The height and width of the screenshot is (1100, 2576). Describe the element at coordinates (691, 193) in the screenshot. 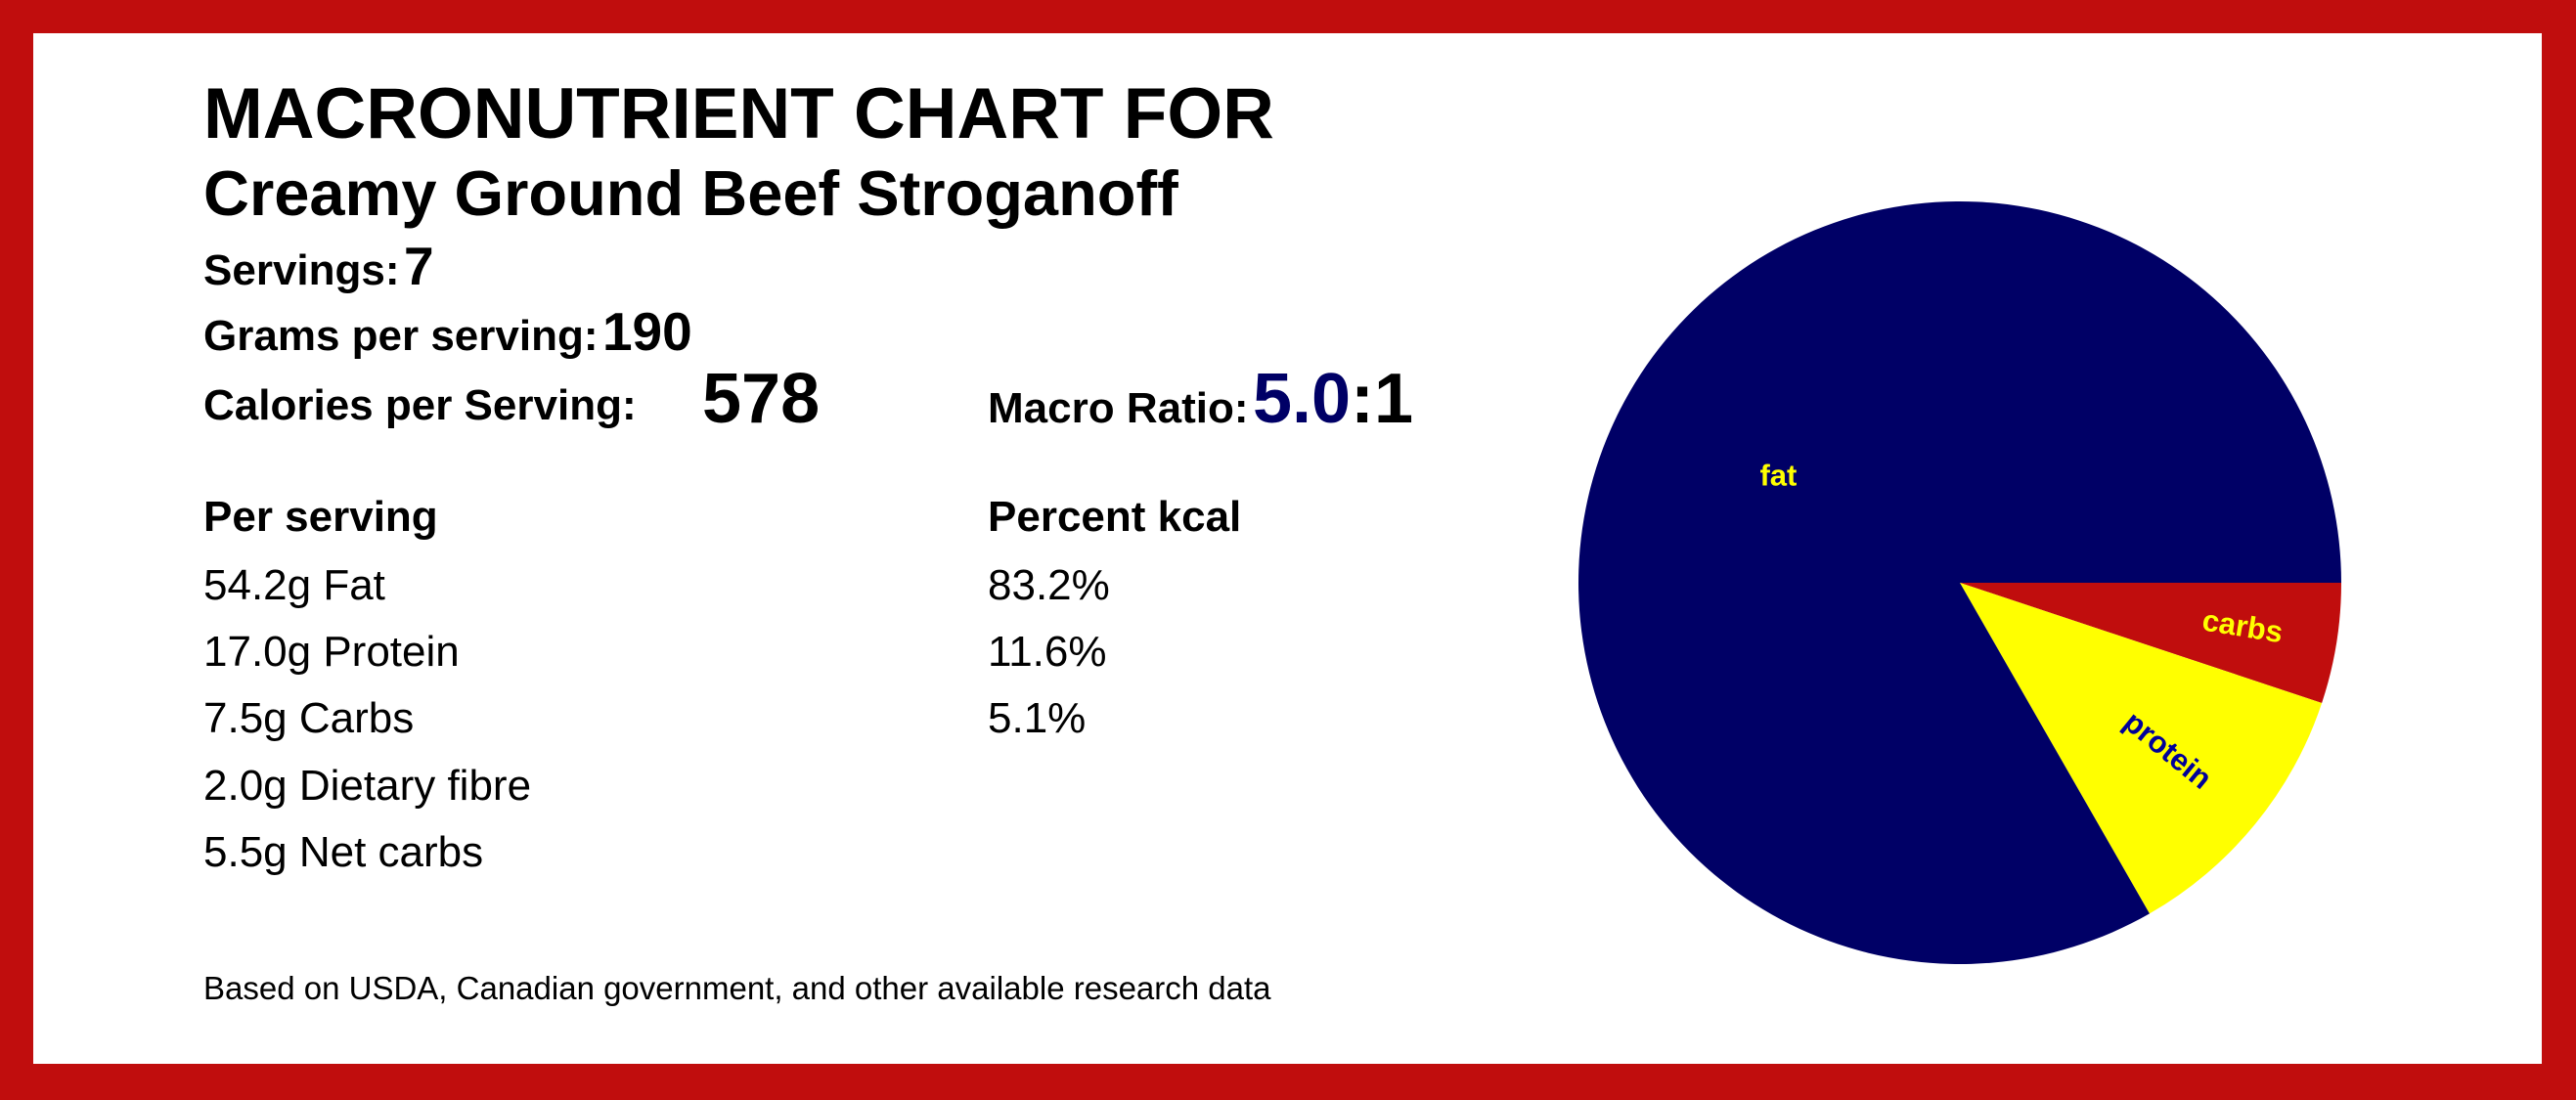

I see `recipe-name: Creamy Ground Beef Stroganoff` at that location.